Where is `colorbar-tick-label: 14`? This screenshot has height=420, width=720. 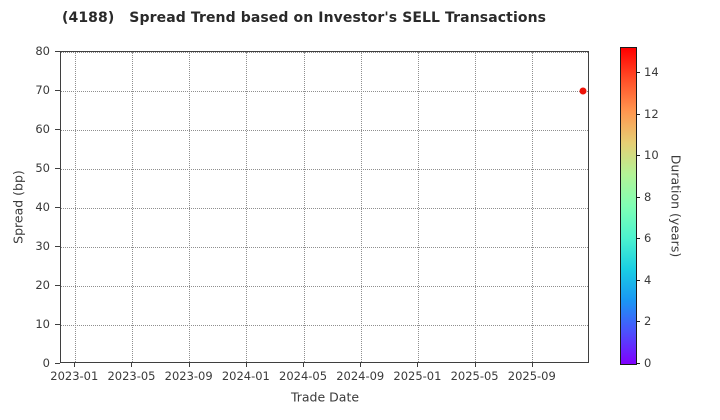 colorbar-tick-label: 14 is located at coordinates (651, 71).